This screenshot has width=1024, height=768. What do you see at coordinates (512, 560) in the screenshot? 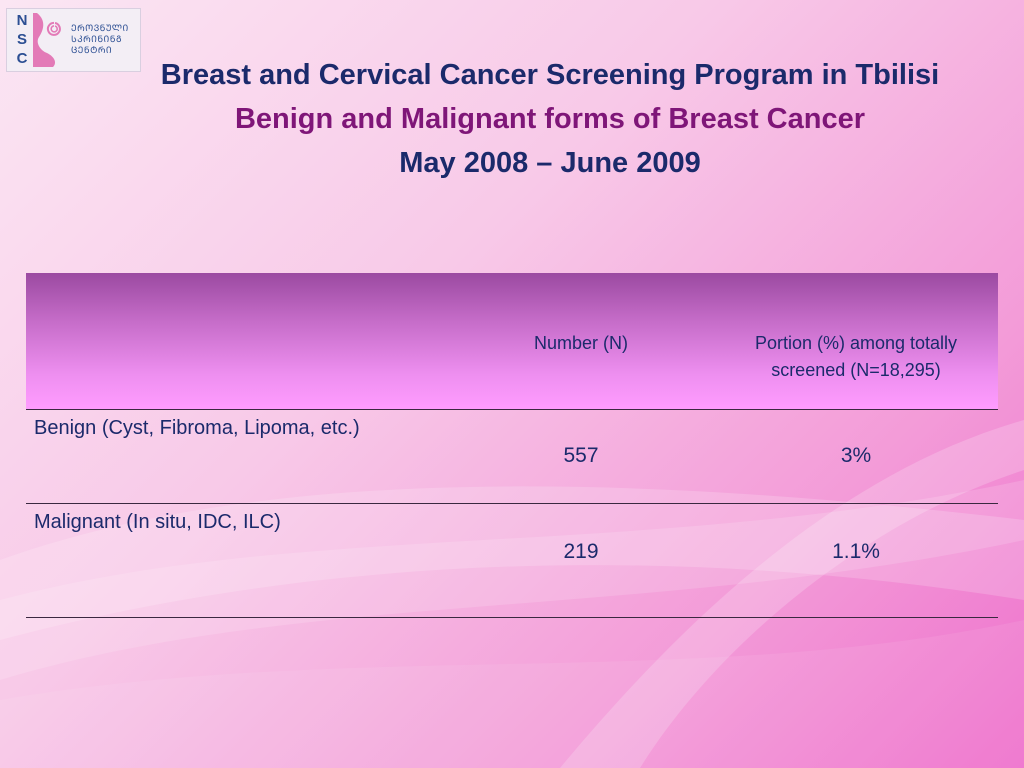
I see `table-row: Malignant (In situ, IDC, ILC) 219 1.1%` at bounding box center [512, 560].